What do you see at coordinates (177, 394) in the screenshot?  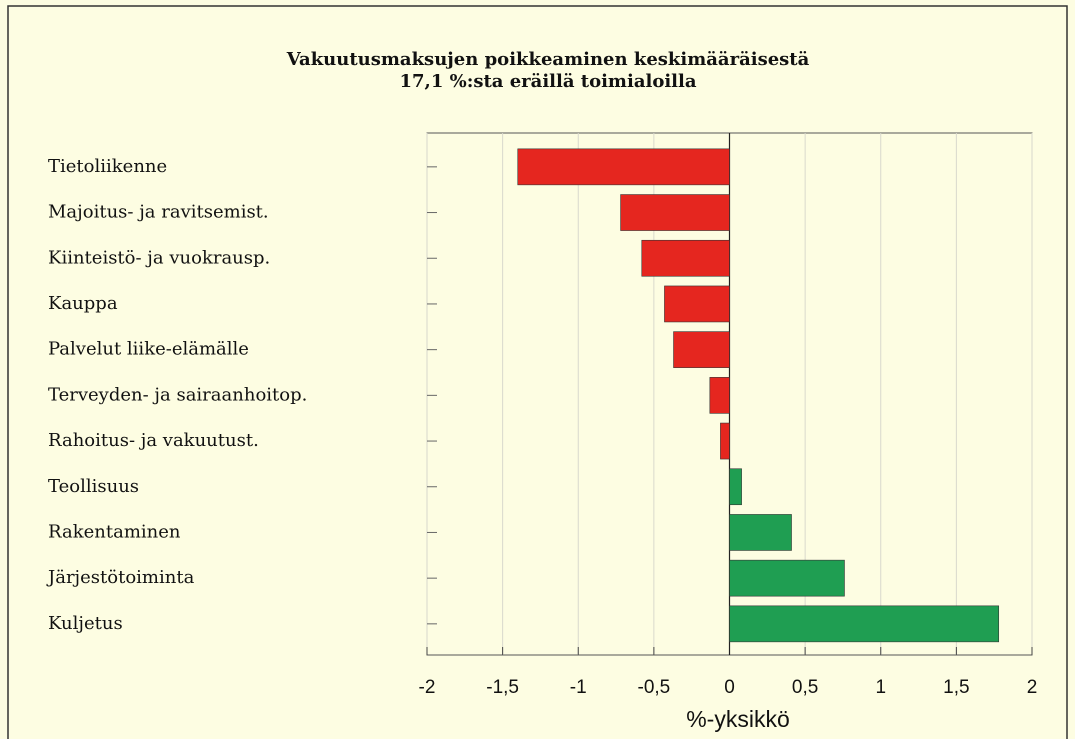 I see `y-tick-label: Terveyden- ja sairaanhoitop.` at bounding box center [177, 394].